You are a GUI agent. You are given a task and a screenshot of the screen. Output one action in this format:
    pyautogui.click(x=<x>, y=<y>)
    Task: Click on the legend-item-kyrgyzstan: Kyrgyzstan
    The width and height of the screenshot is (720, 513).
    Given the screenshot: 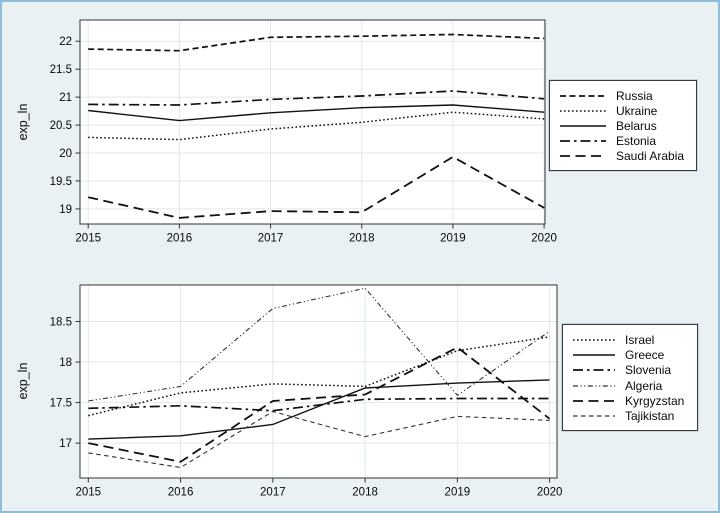 What is the action you would take?
    pyautogui.click(x=630, y=400)
    